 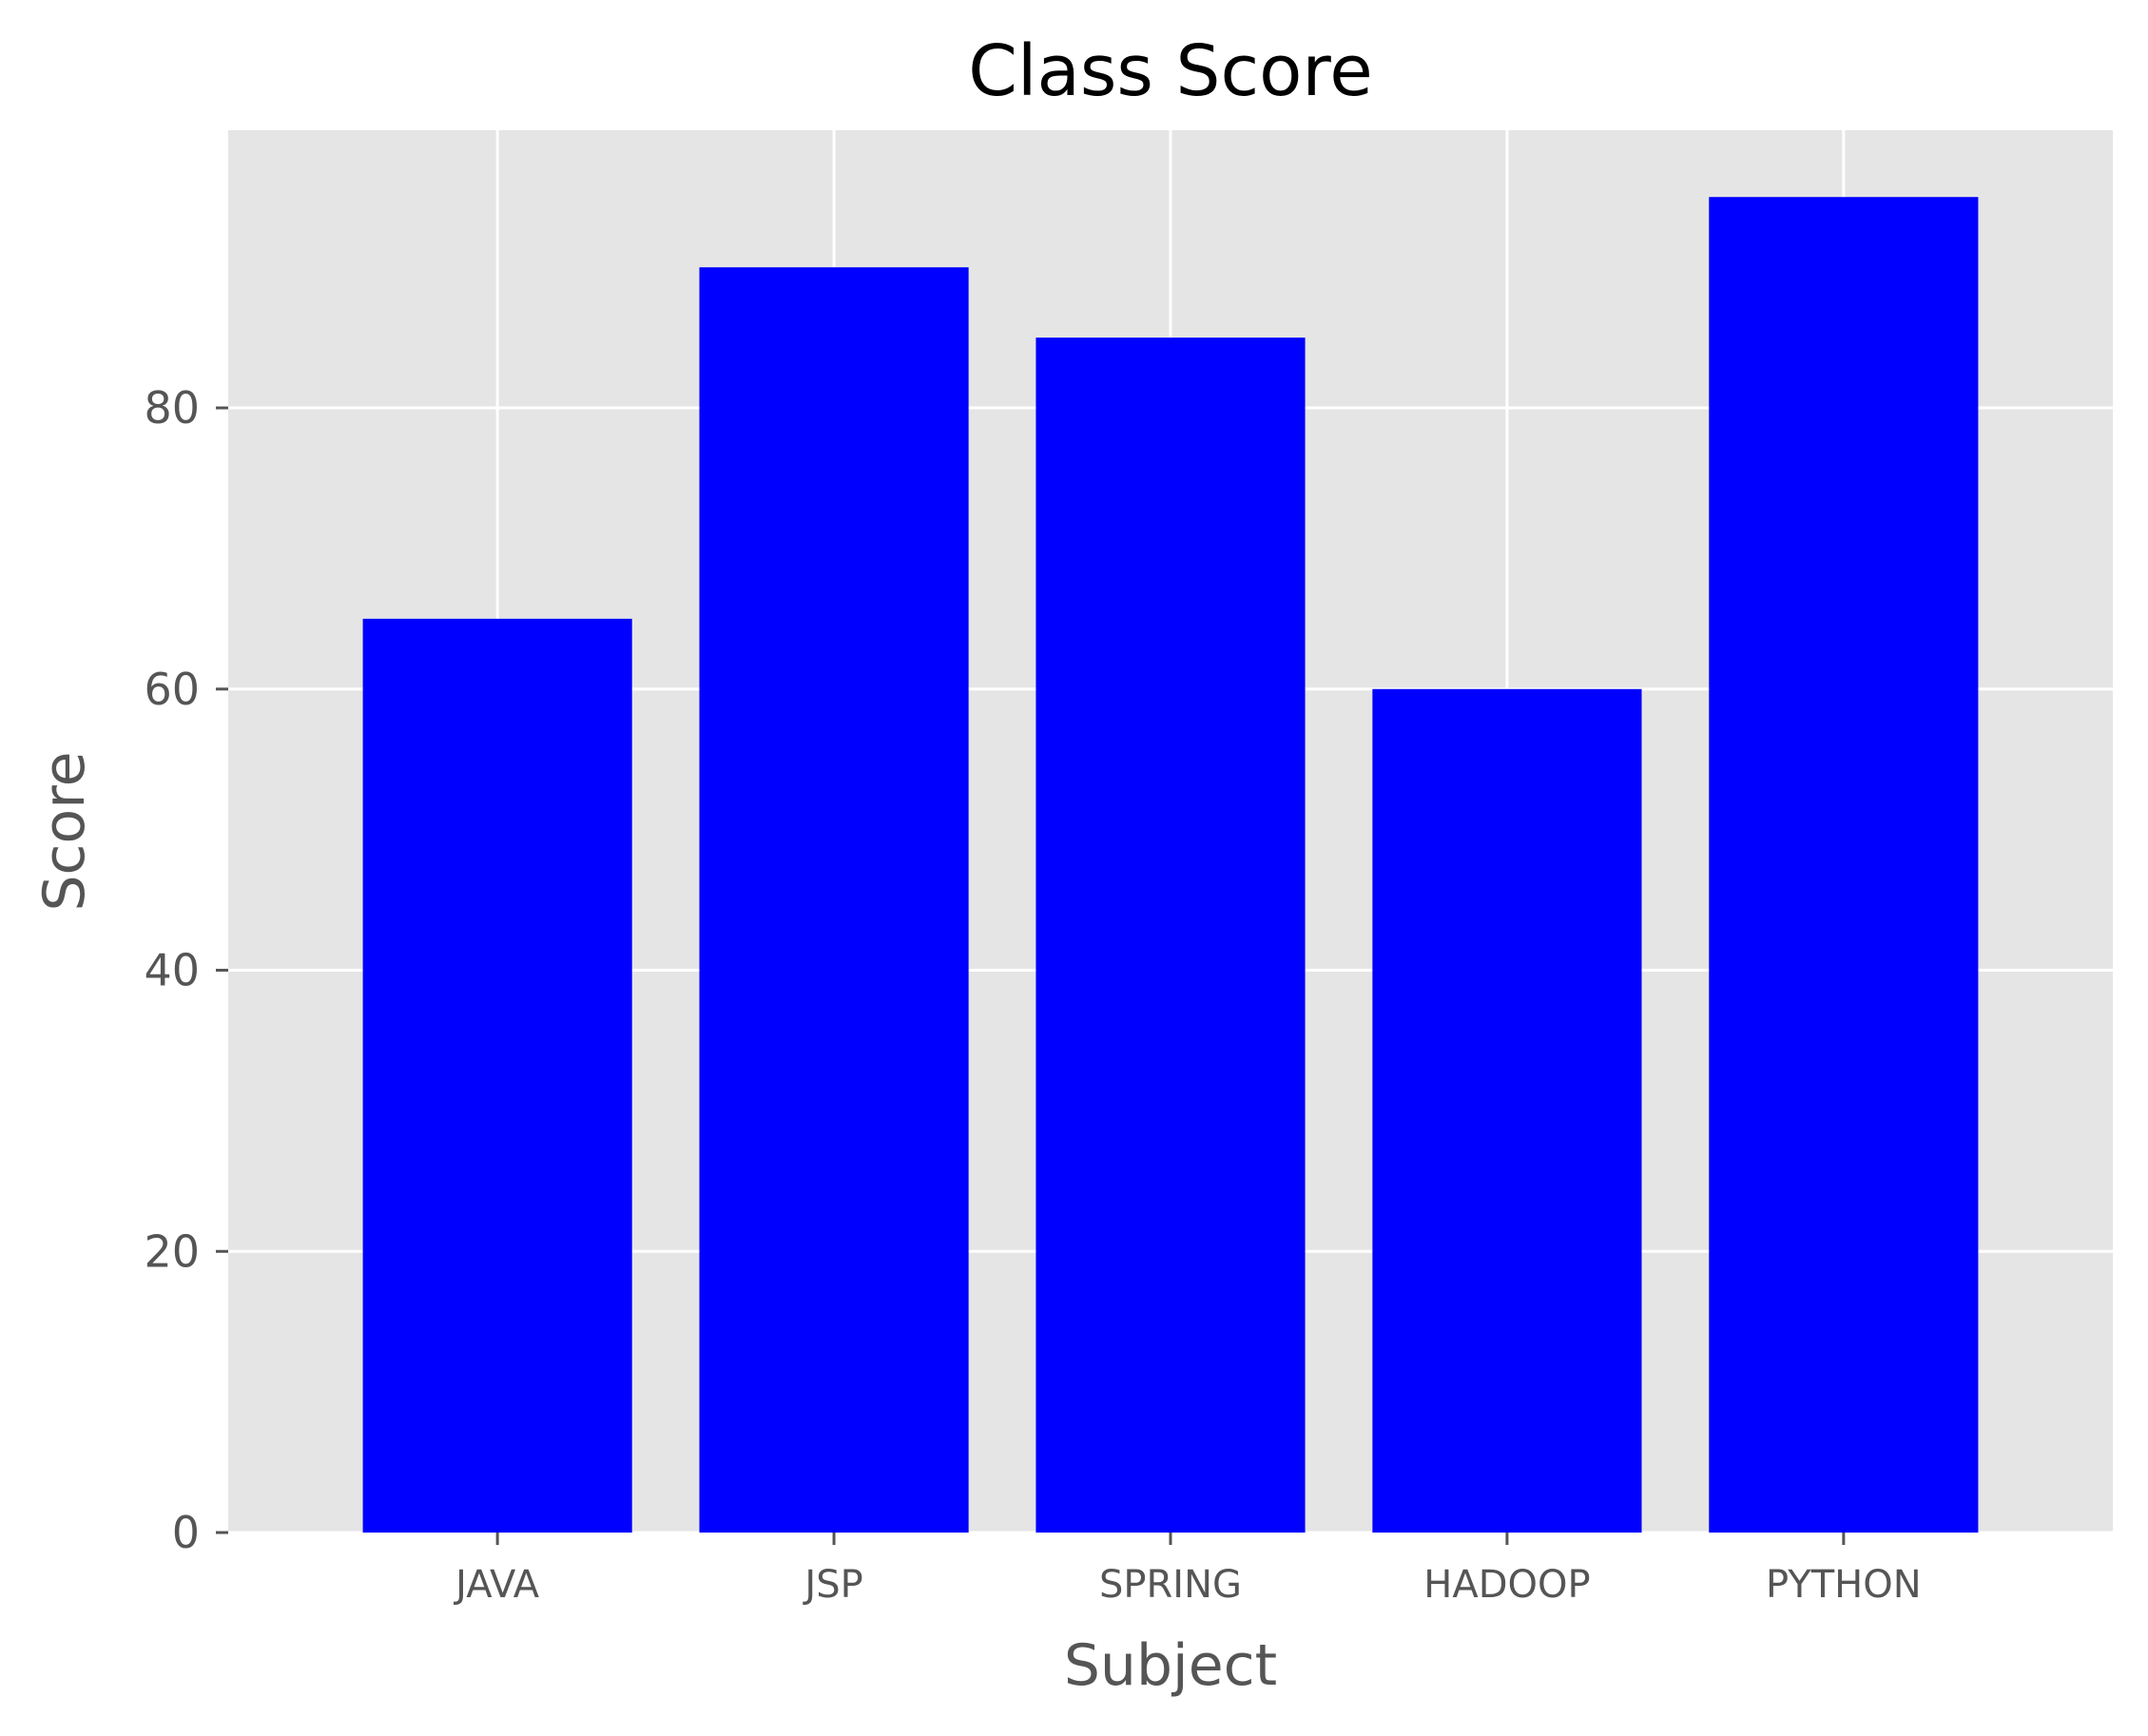 I want to click on bar-java, so click(x=497, y=1075).